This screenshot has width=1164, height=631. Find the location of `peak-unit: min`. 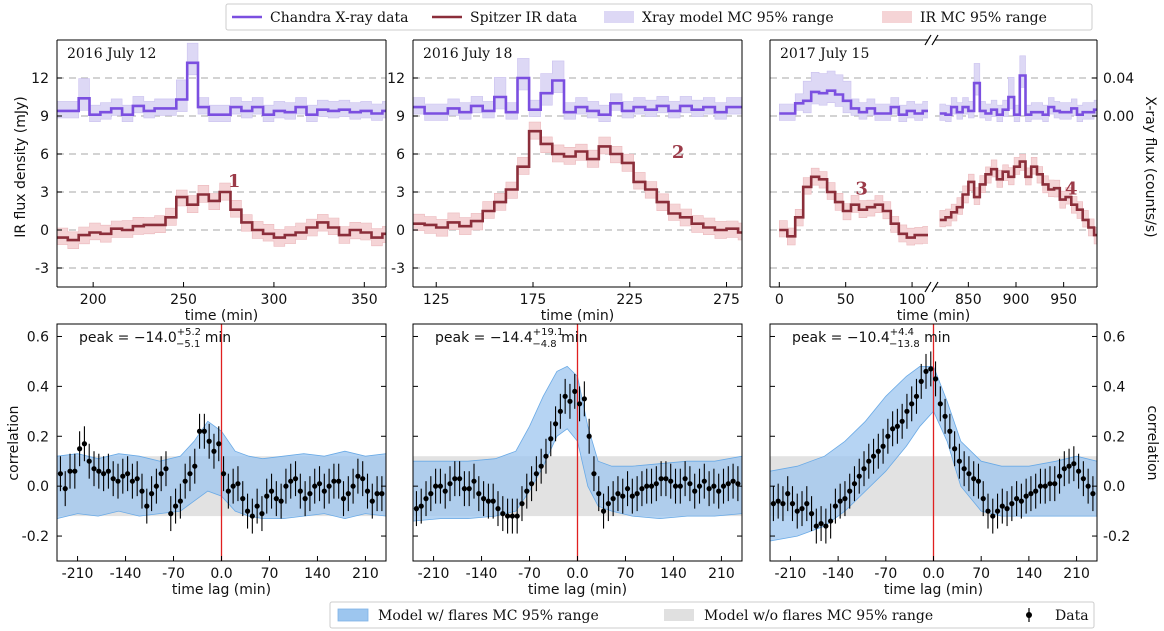

peak-unit: min is located at coordinates (572, 338).